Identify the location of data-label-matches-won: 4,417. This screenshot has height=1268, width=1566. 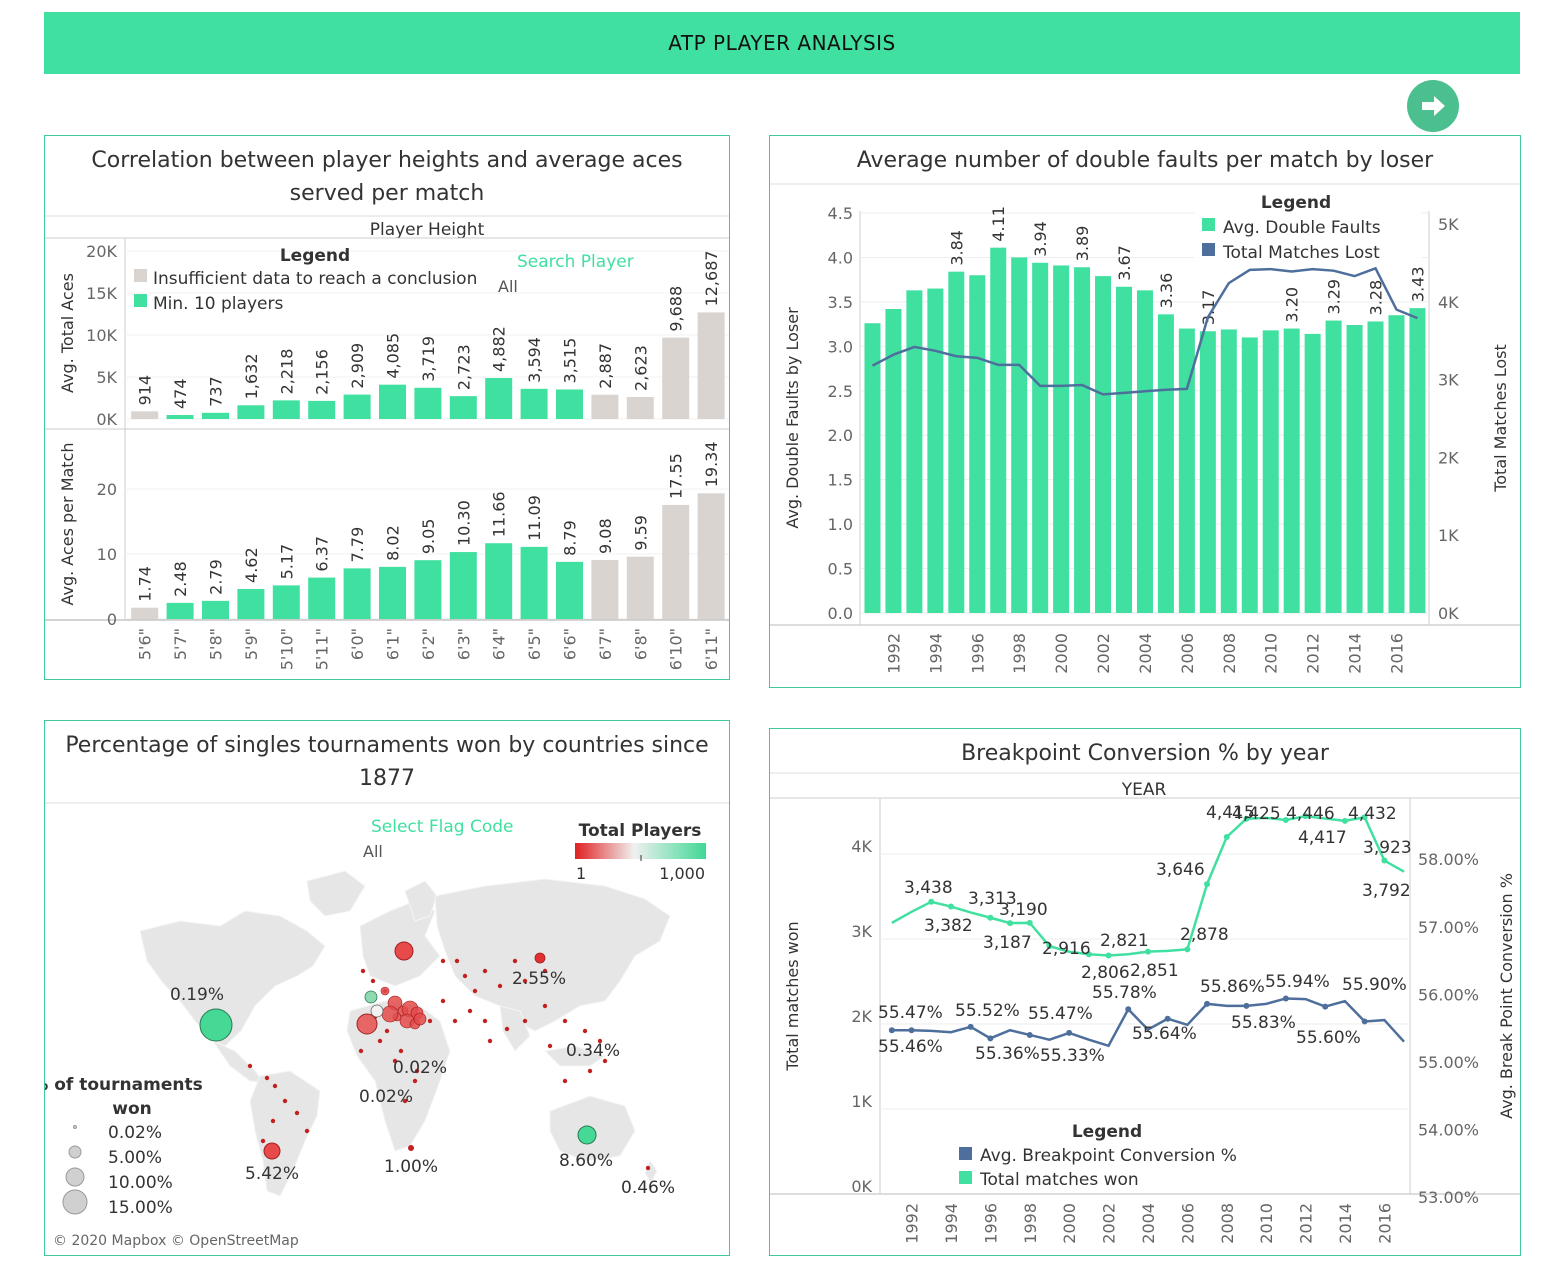
(1322, 838).